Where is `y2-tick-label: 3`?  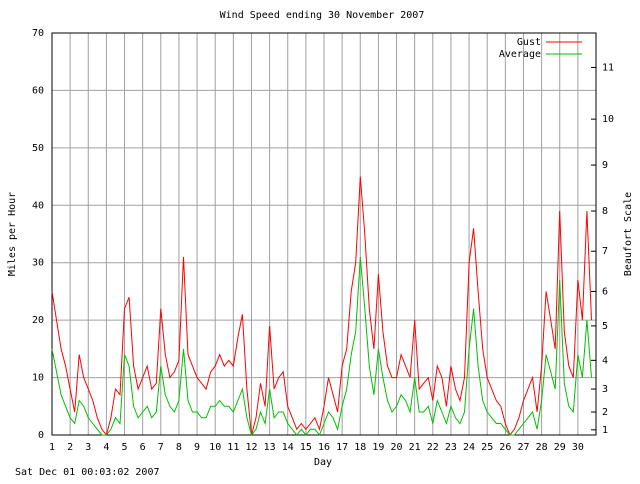 y2-tick-label: 3 is located at coordinates (605, 389).